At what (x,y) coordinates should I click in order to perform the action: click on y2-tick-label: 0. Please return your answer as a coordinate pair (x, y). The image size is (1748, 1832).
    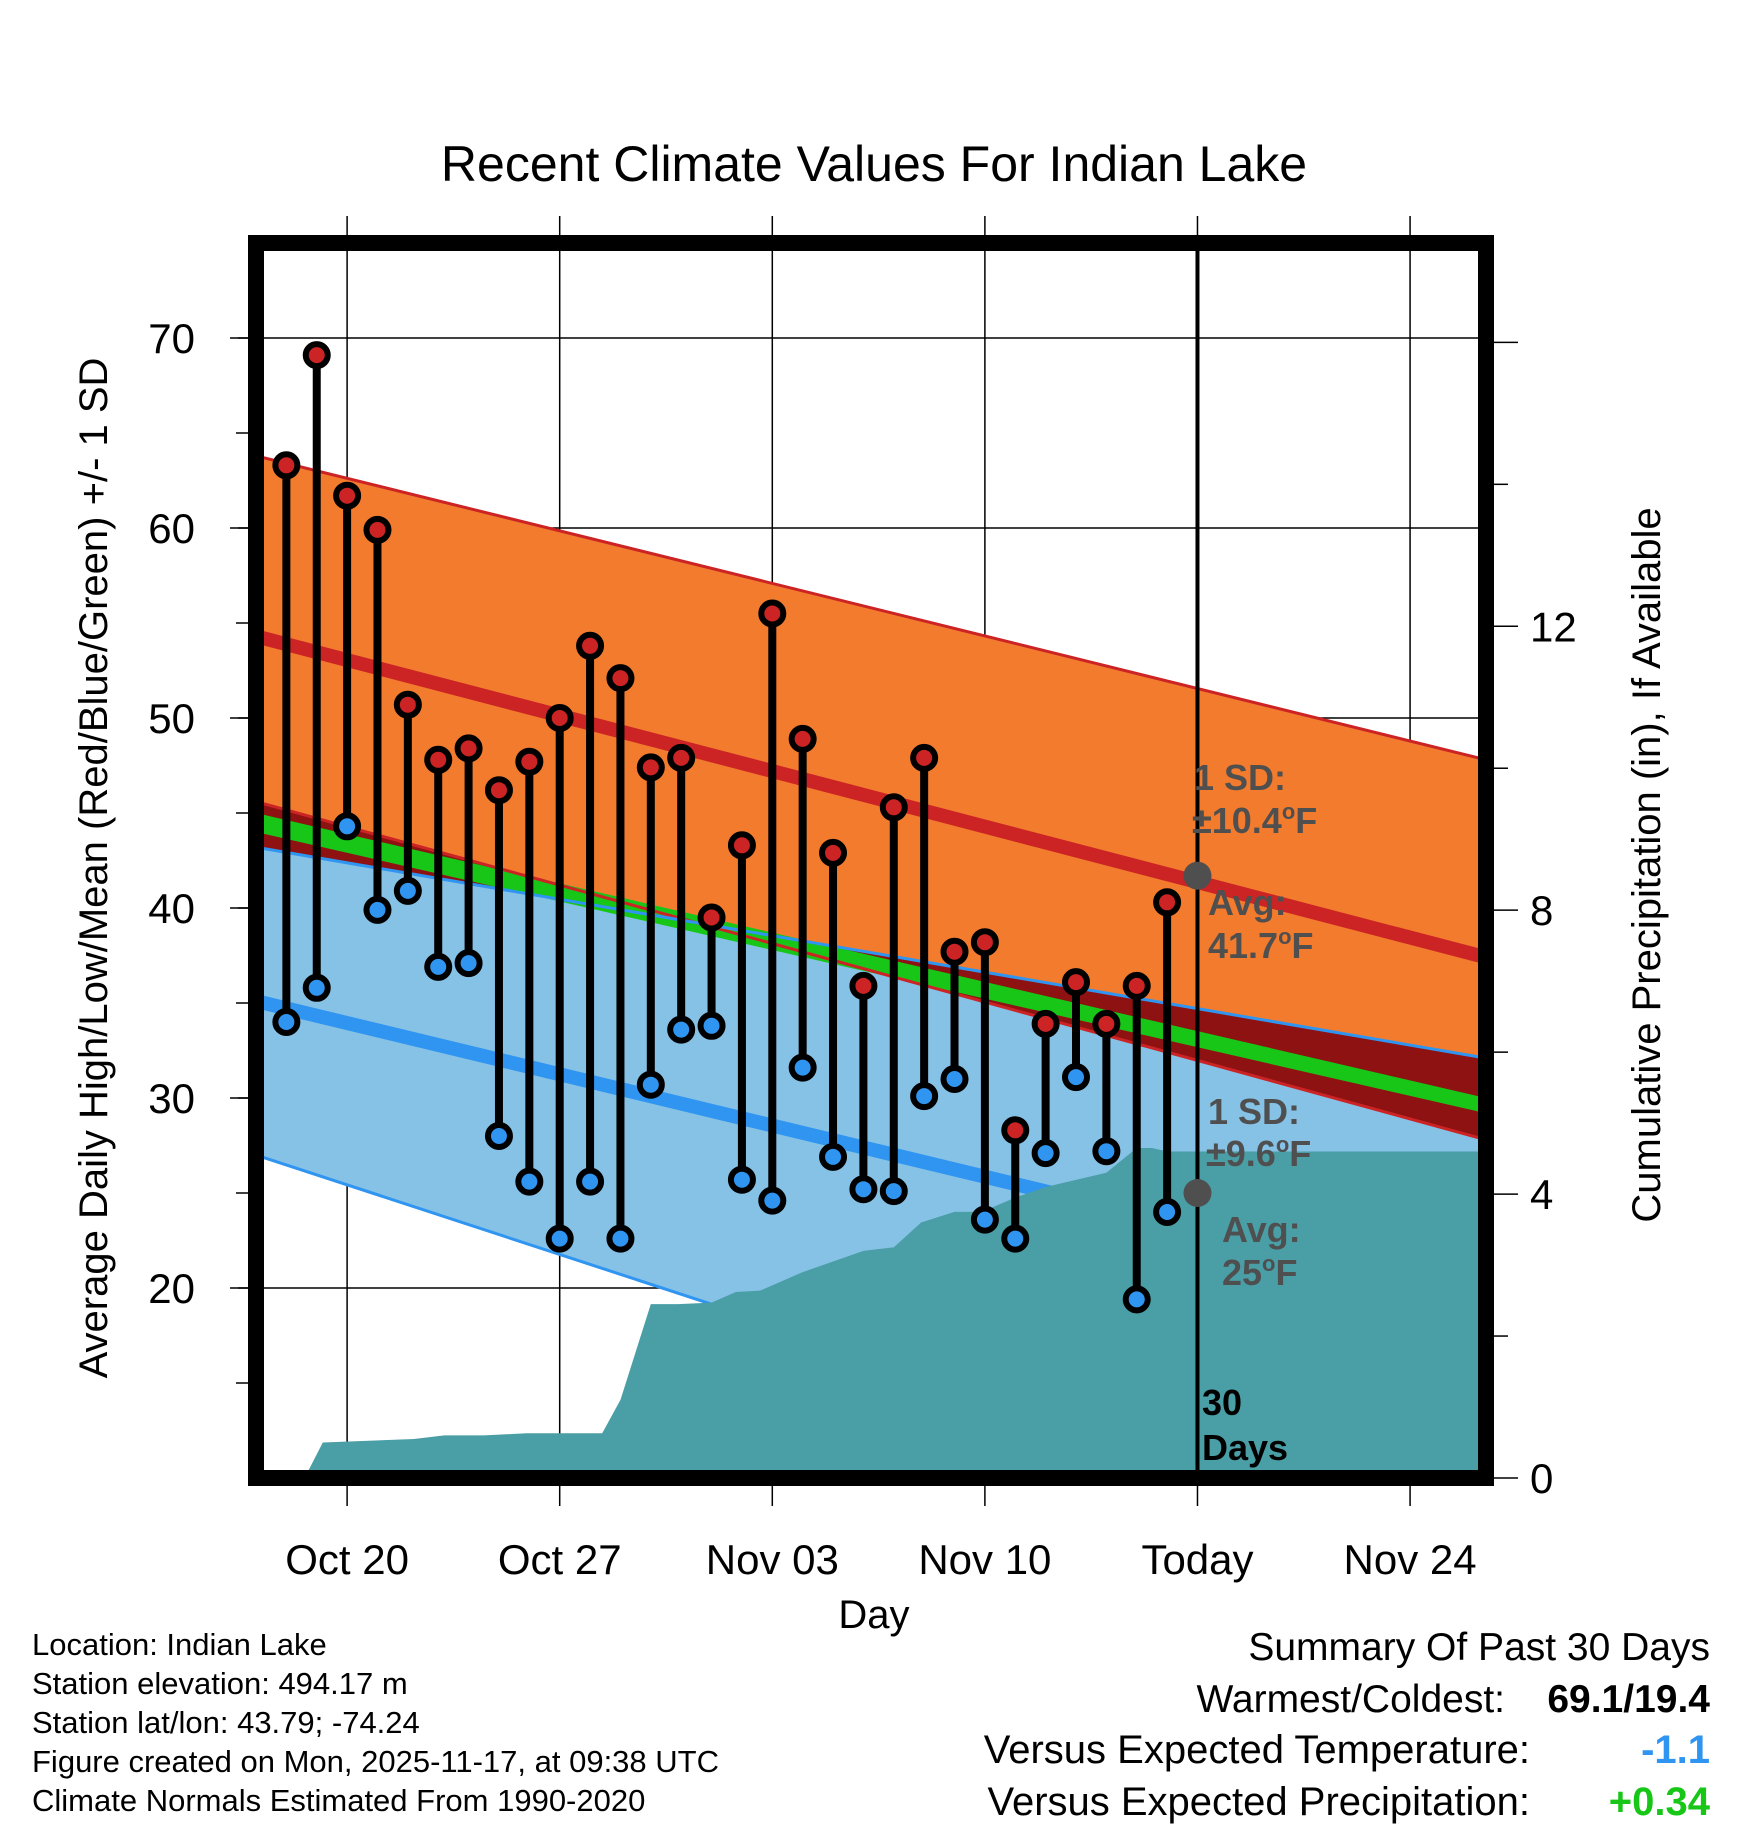
    Looking at the image, I should click on (1541, 1478).